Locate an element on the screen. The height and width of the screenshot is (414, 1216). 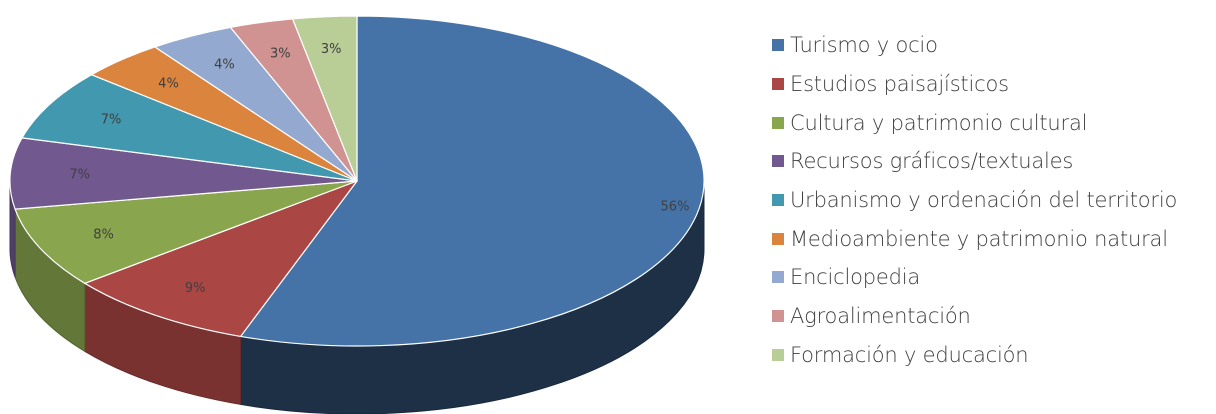
legend-label: Recursos gráficos/textuales is located at coordinates (932, 161).